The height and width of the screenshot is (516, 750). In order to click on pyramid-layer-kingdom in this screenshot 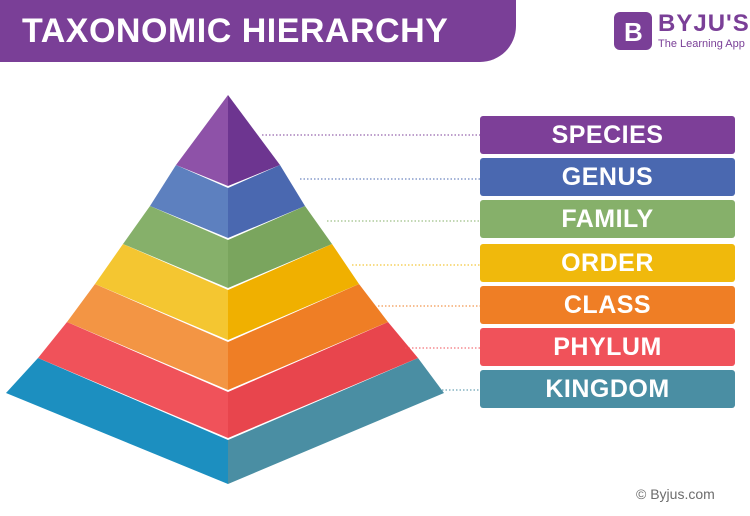, I will do `click(225, 421)`.